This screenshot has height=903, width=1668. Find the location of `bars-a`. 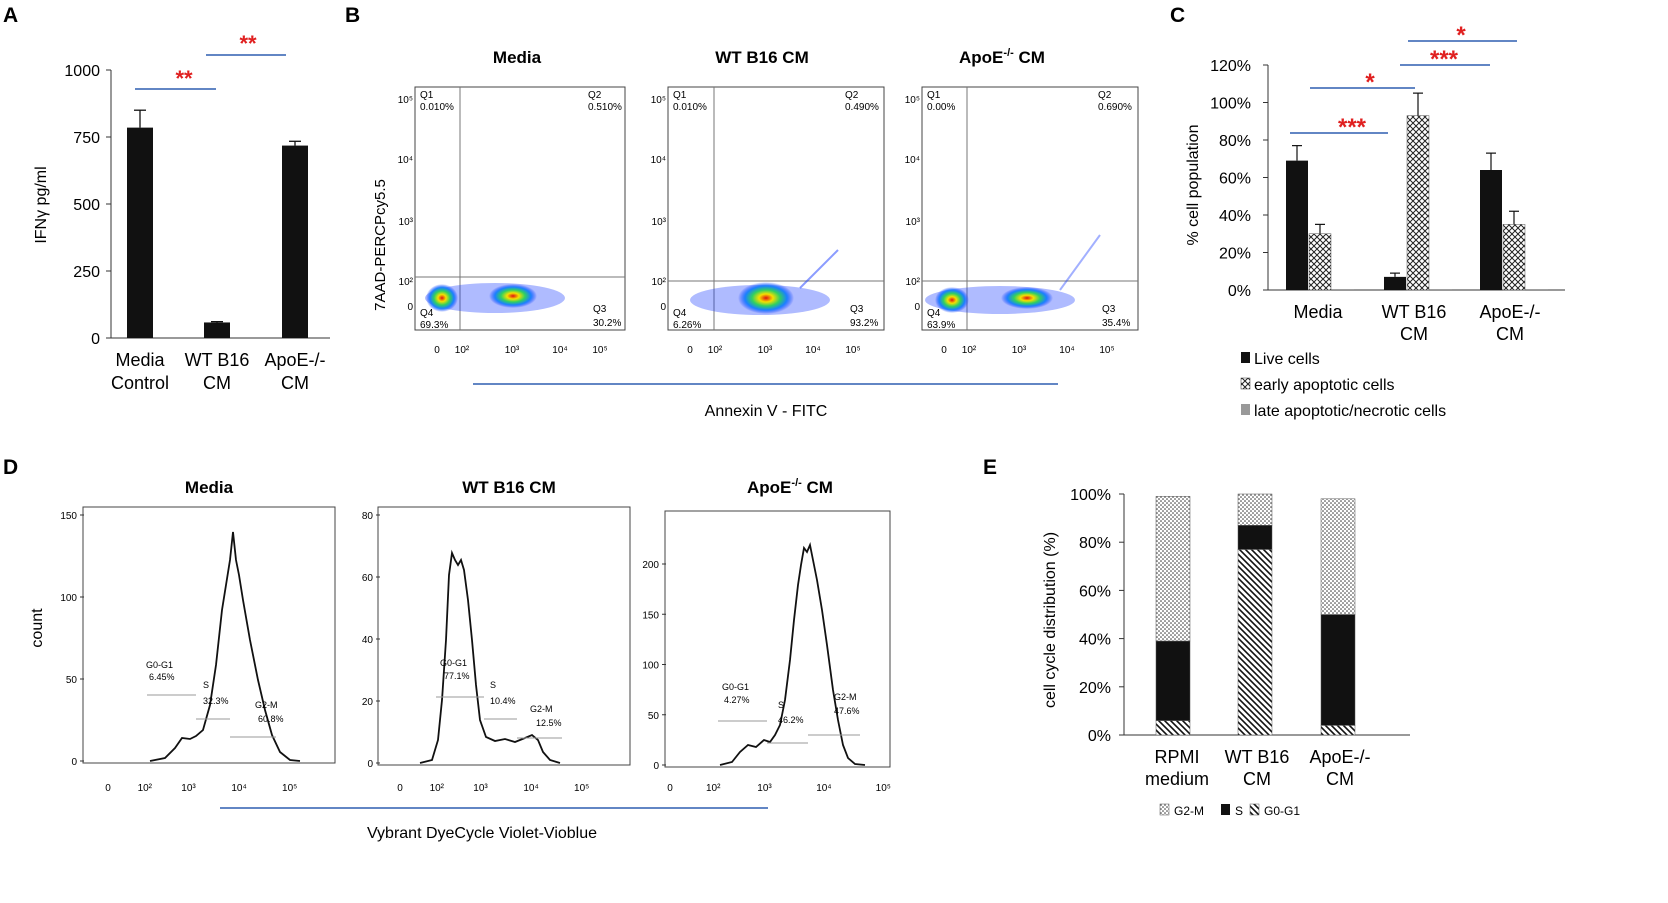

bars-a is located at coordinates (217, 224).